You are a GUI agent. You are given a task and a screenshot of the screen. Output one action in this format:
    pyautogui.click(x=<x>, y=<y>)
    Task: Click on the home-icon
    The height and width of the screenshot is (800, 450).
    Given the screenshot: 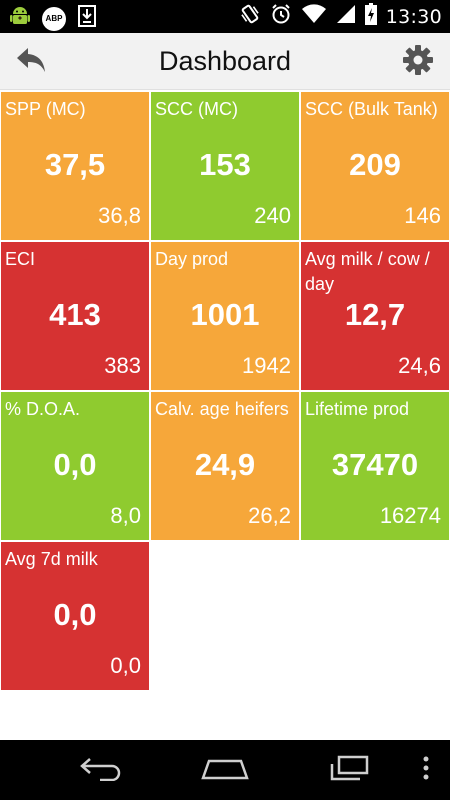 What is the action you would take?
    pyautogui.click(x=225, y=770)
    